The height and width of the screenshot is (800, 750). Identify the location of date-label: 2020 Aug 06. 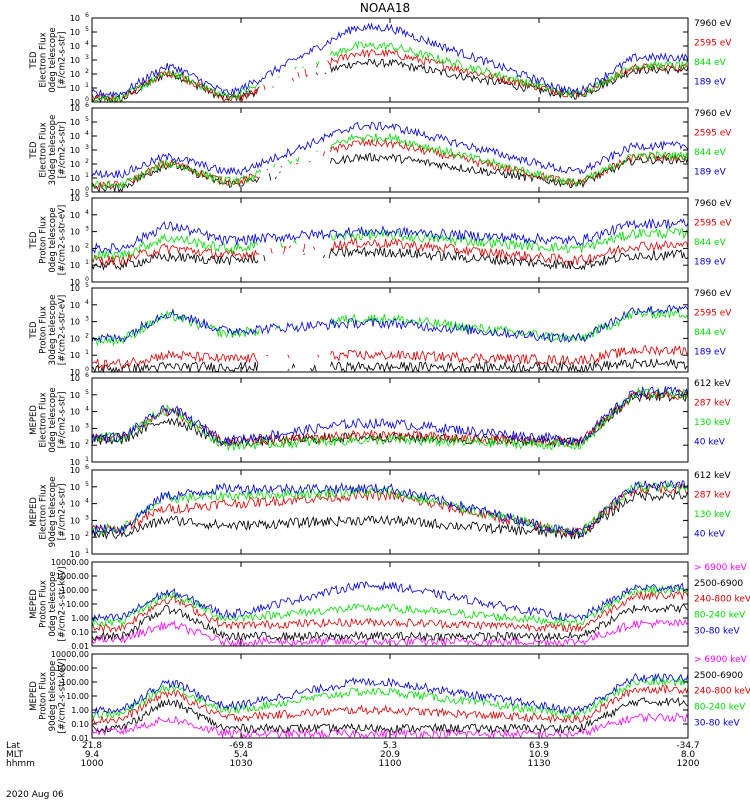
(35, 795).